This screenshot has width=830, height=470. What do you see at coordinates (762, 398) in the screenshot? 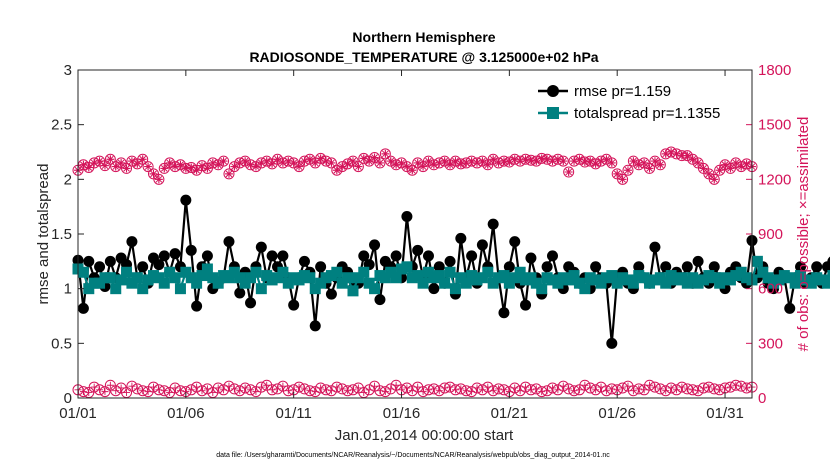
I see `y-right-tick-label: 0` at bounding box center [762, 398].